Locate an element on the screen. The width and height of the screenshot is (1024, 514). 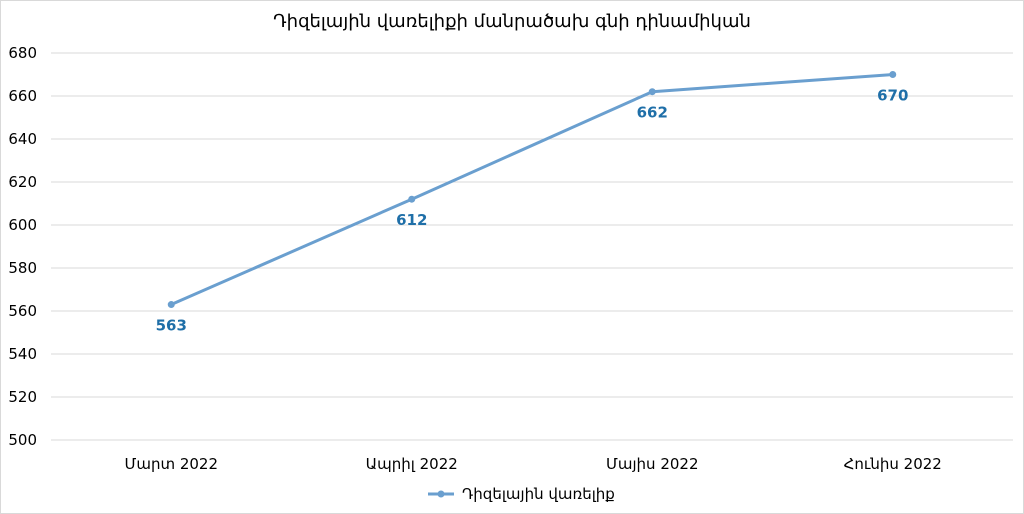
legend-point-marker is located at coordinates (441, 494).